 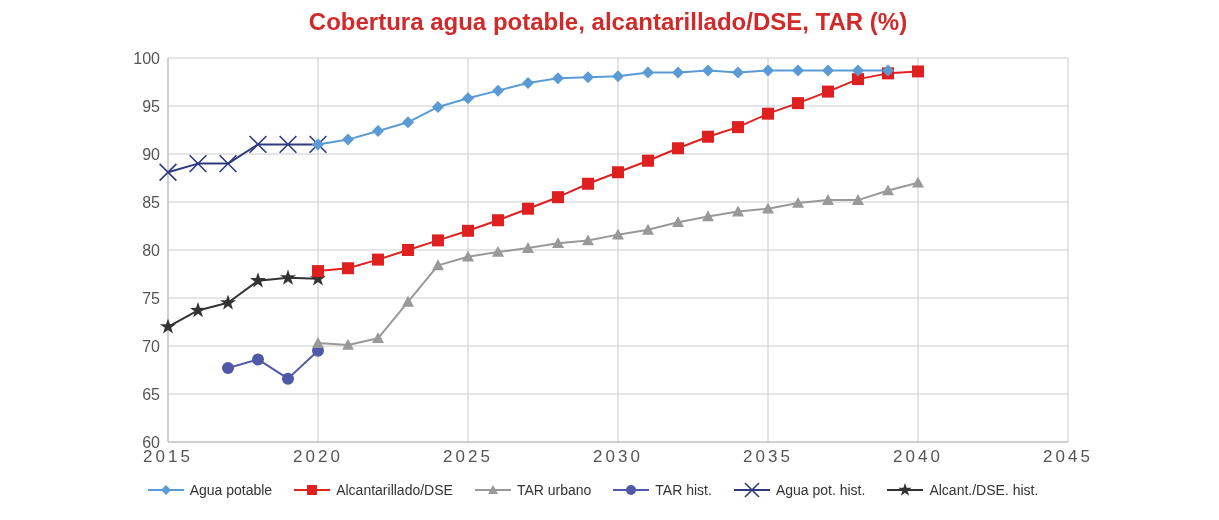 What do you see at coordinates (820, 490) in the screenshot?
I see `legend-label: Agua pot. hist.` at bounding box center [820, 490].